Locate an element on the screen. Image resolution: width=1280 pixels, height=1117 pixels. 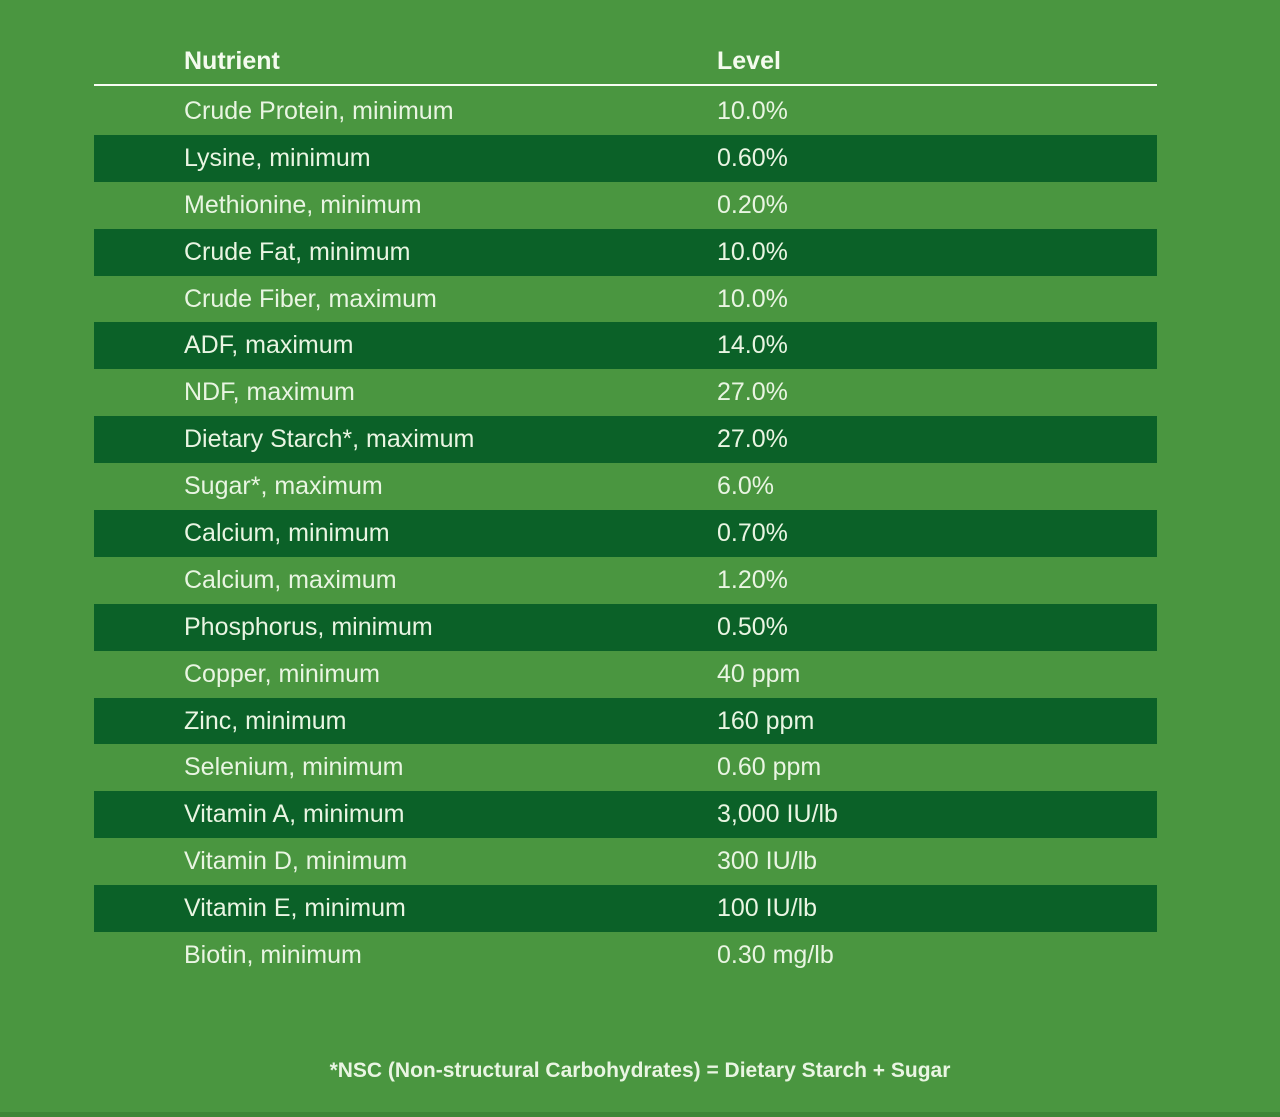
level-cell: 40 ppm is located at coordinates (759, 673).